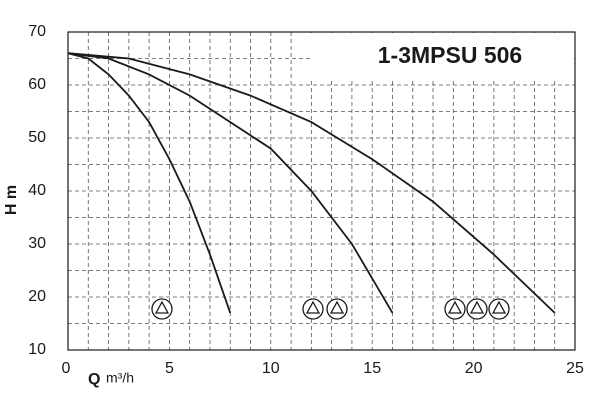  I want to click on y-tick-label: 20, so click(37, 296).